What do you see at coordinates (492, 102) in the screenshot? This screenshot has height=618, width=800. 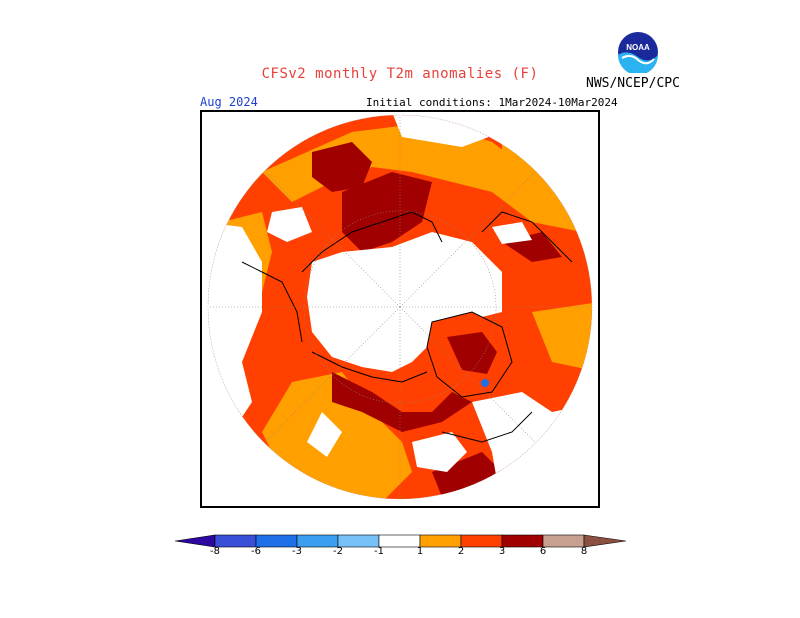 I see `initial-conditions: Initial conditions: 1Mar2024-10Mar2024` at bounding box center [492, 102].